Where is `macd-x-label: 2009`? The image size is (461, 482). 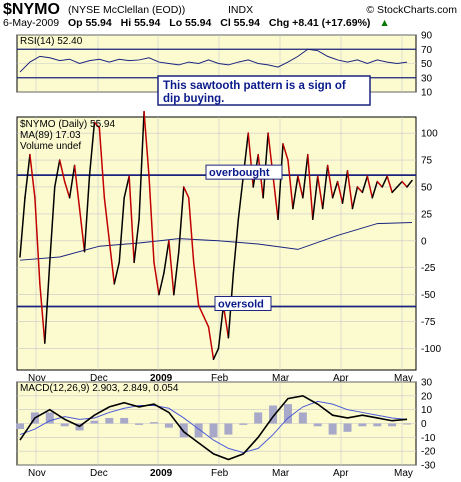 macd-x-label: 2009 is located at coordinates (161, 473).